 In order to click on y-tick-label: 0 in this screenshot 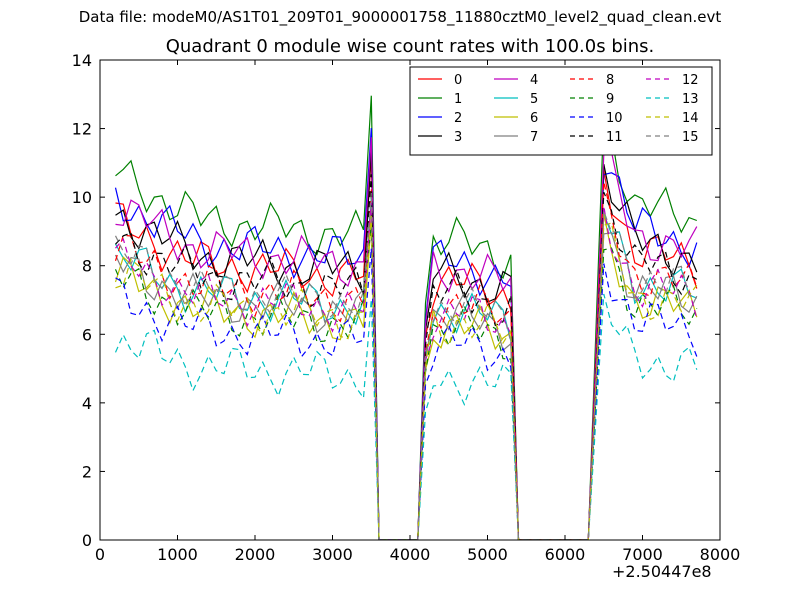, I will do `click(87, 540)`.